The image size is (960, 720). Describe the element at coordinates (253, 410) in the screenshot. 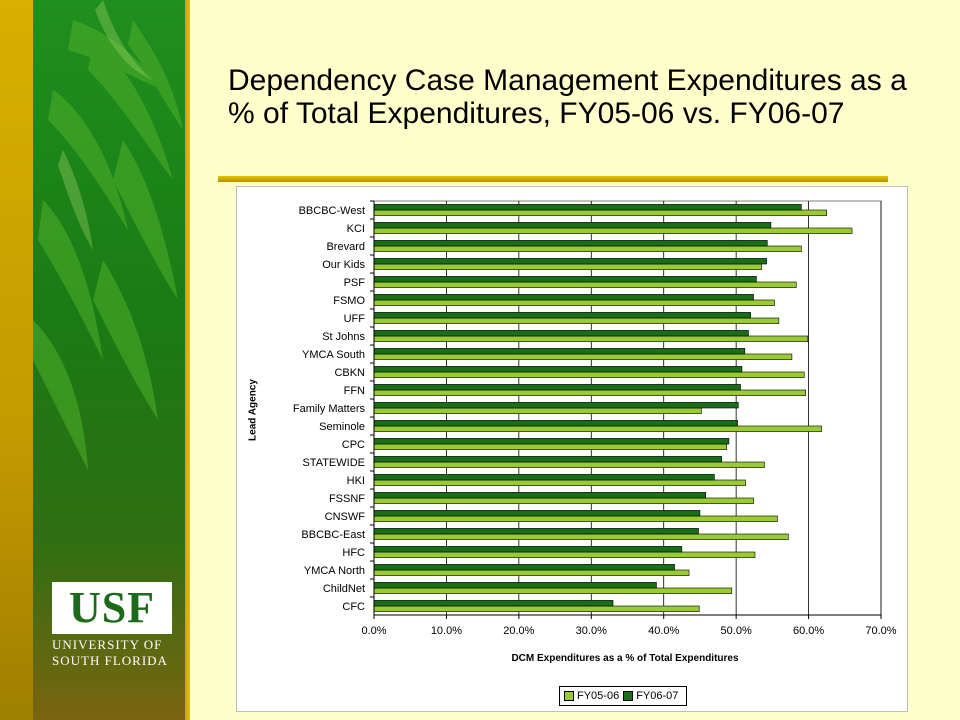

I see `y-axis-label: Lead Agency` at that location.